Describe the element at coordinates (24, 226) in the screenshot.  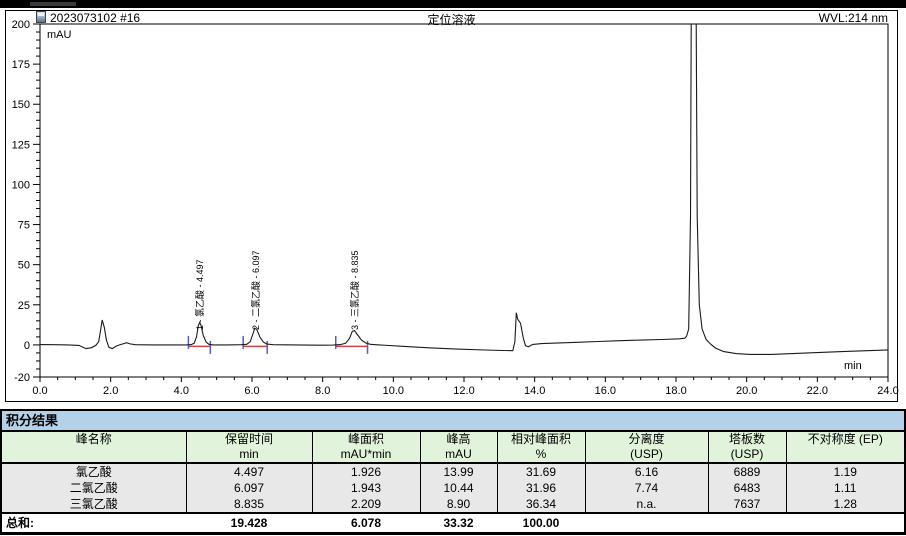
I see `svg-text: 75` at that location.